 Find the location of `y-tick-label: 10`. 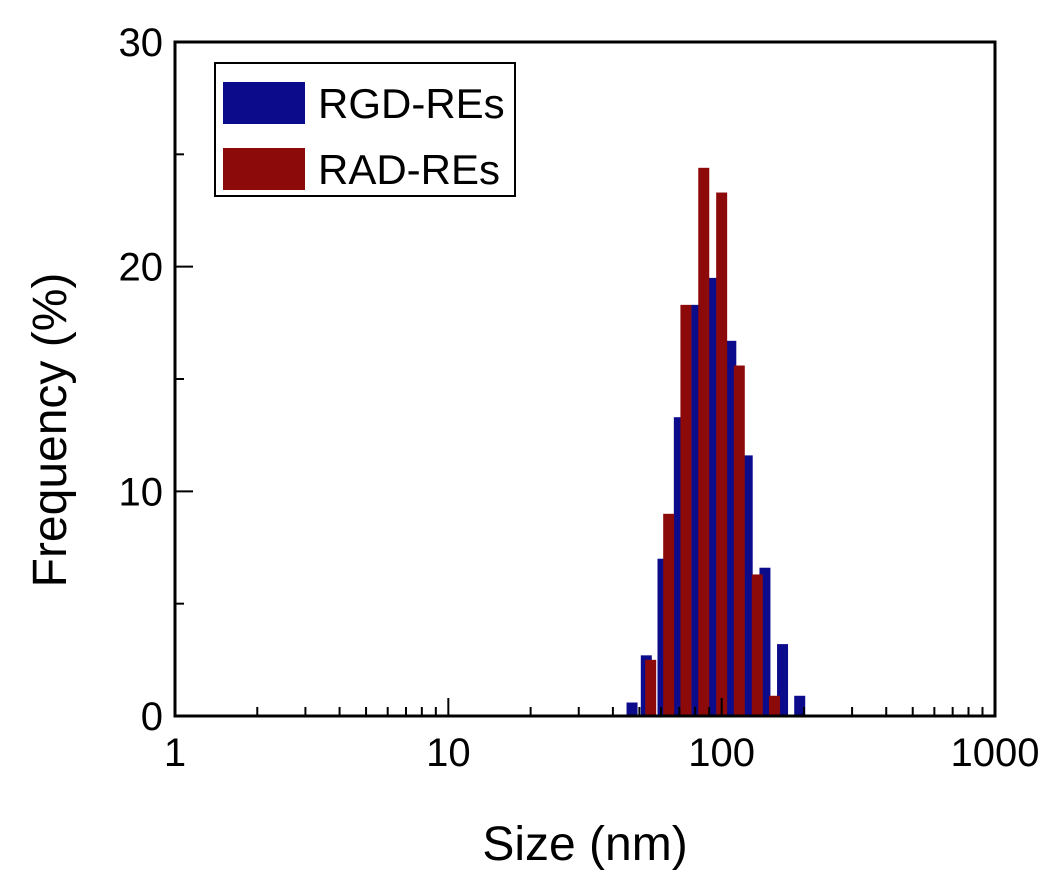

y-tick-label: 10 is located at coordinates (141, 492).